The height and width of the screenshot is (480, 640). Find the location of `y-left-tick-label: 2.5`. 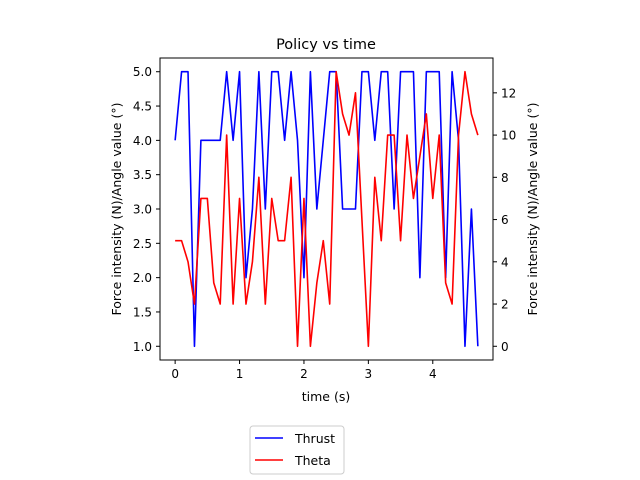

y-left-tick-label: 2.5 is located at coordinates (142, 244).